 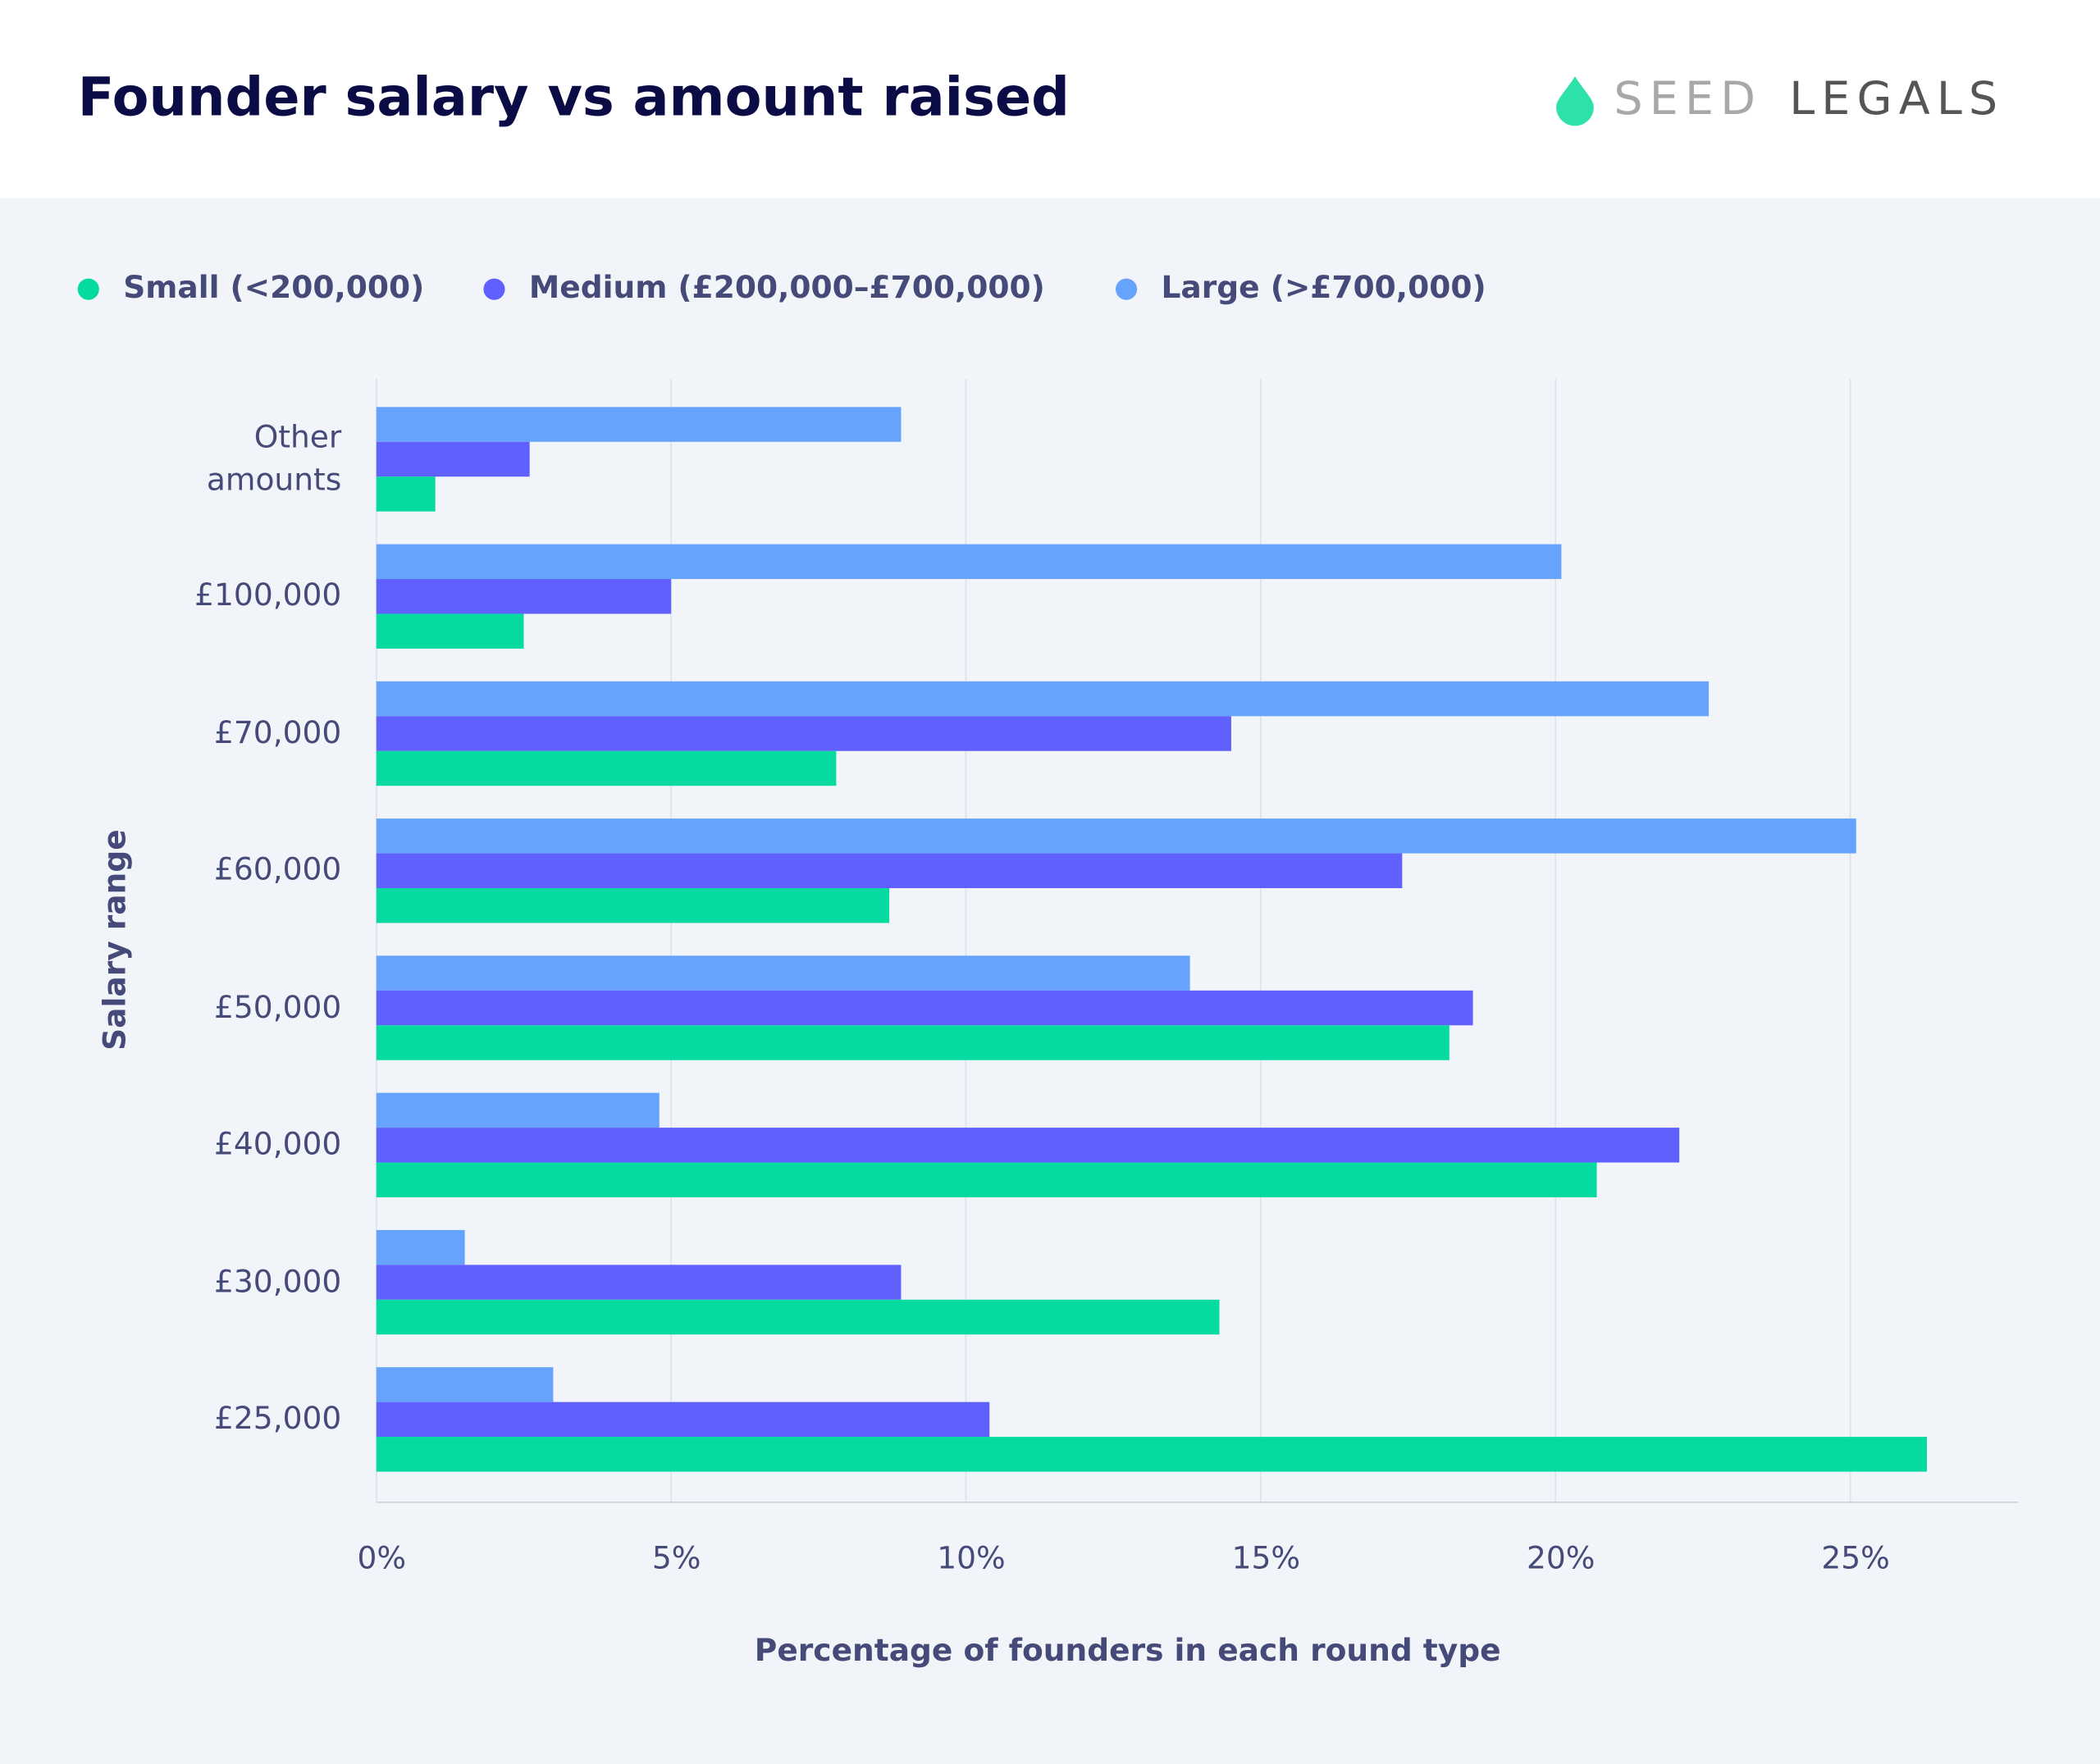 What do you see at coordinates (1561, 1558) in the screenshot?
I see `x-tick-label: 20%` at bounding box center [1561, 1558].